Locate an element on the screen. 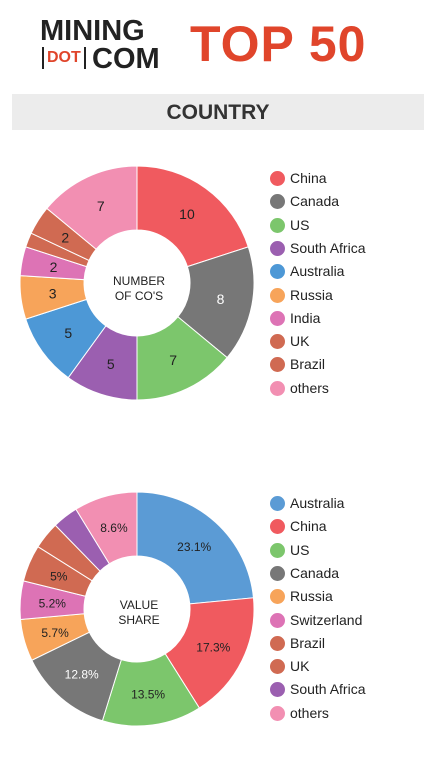 The width and height of the screenshot is (435, 757). chart1-center-line1: NUMBER is located at coordinates (138, 281).